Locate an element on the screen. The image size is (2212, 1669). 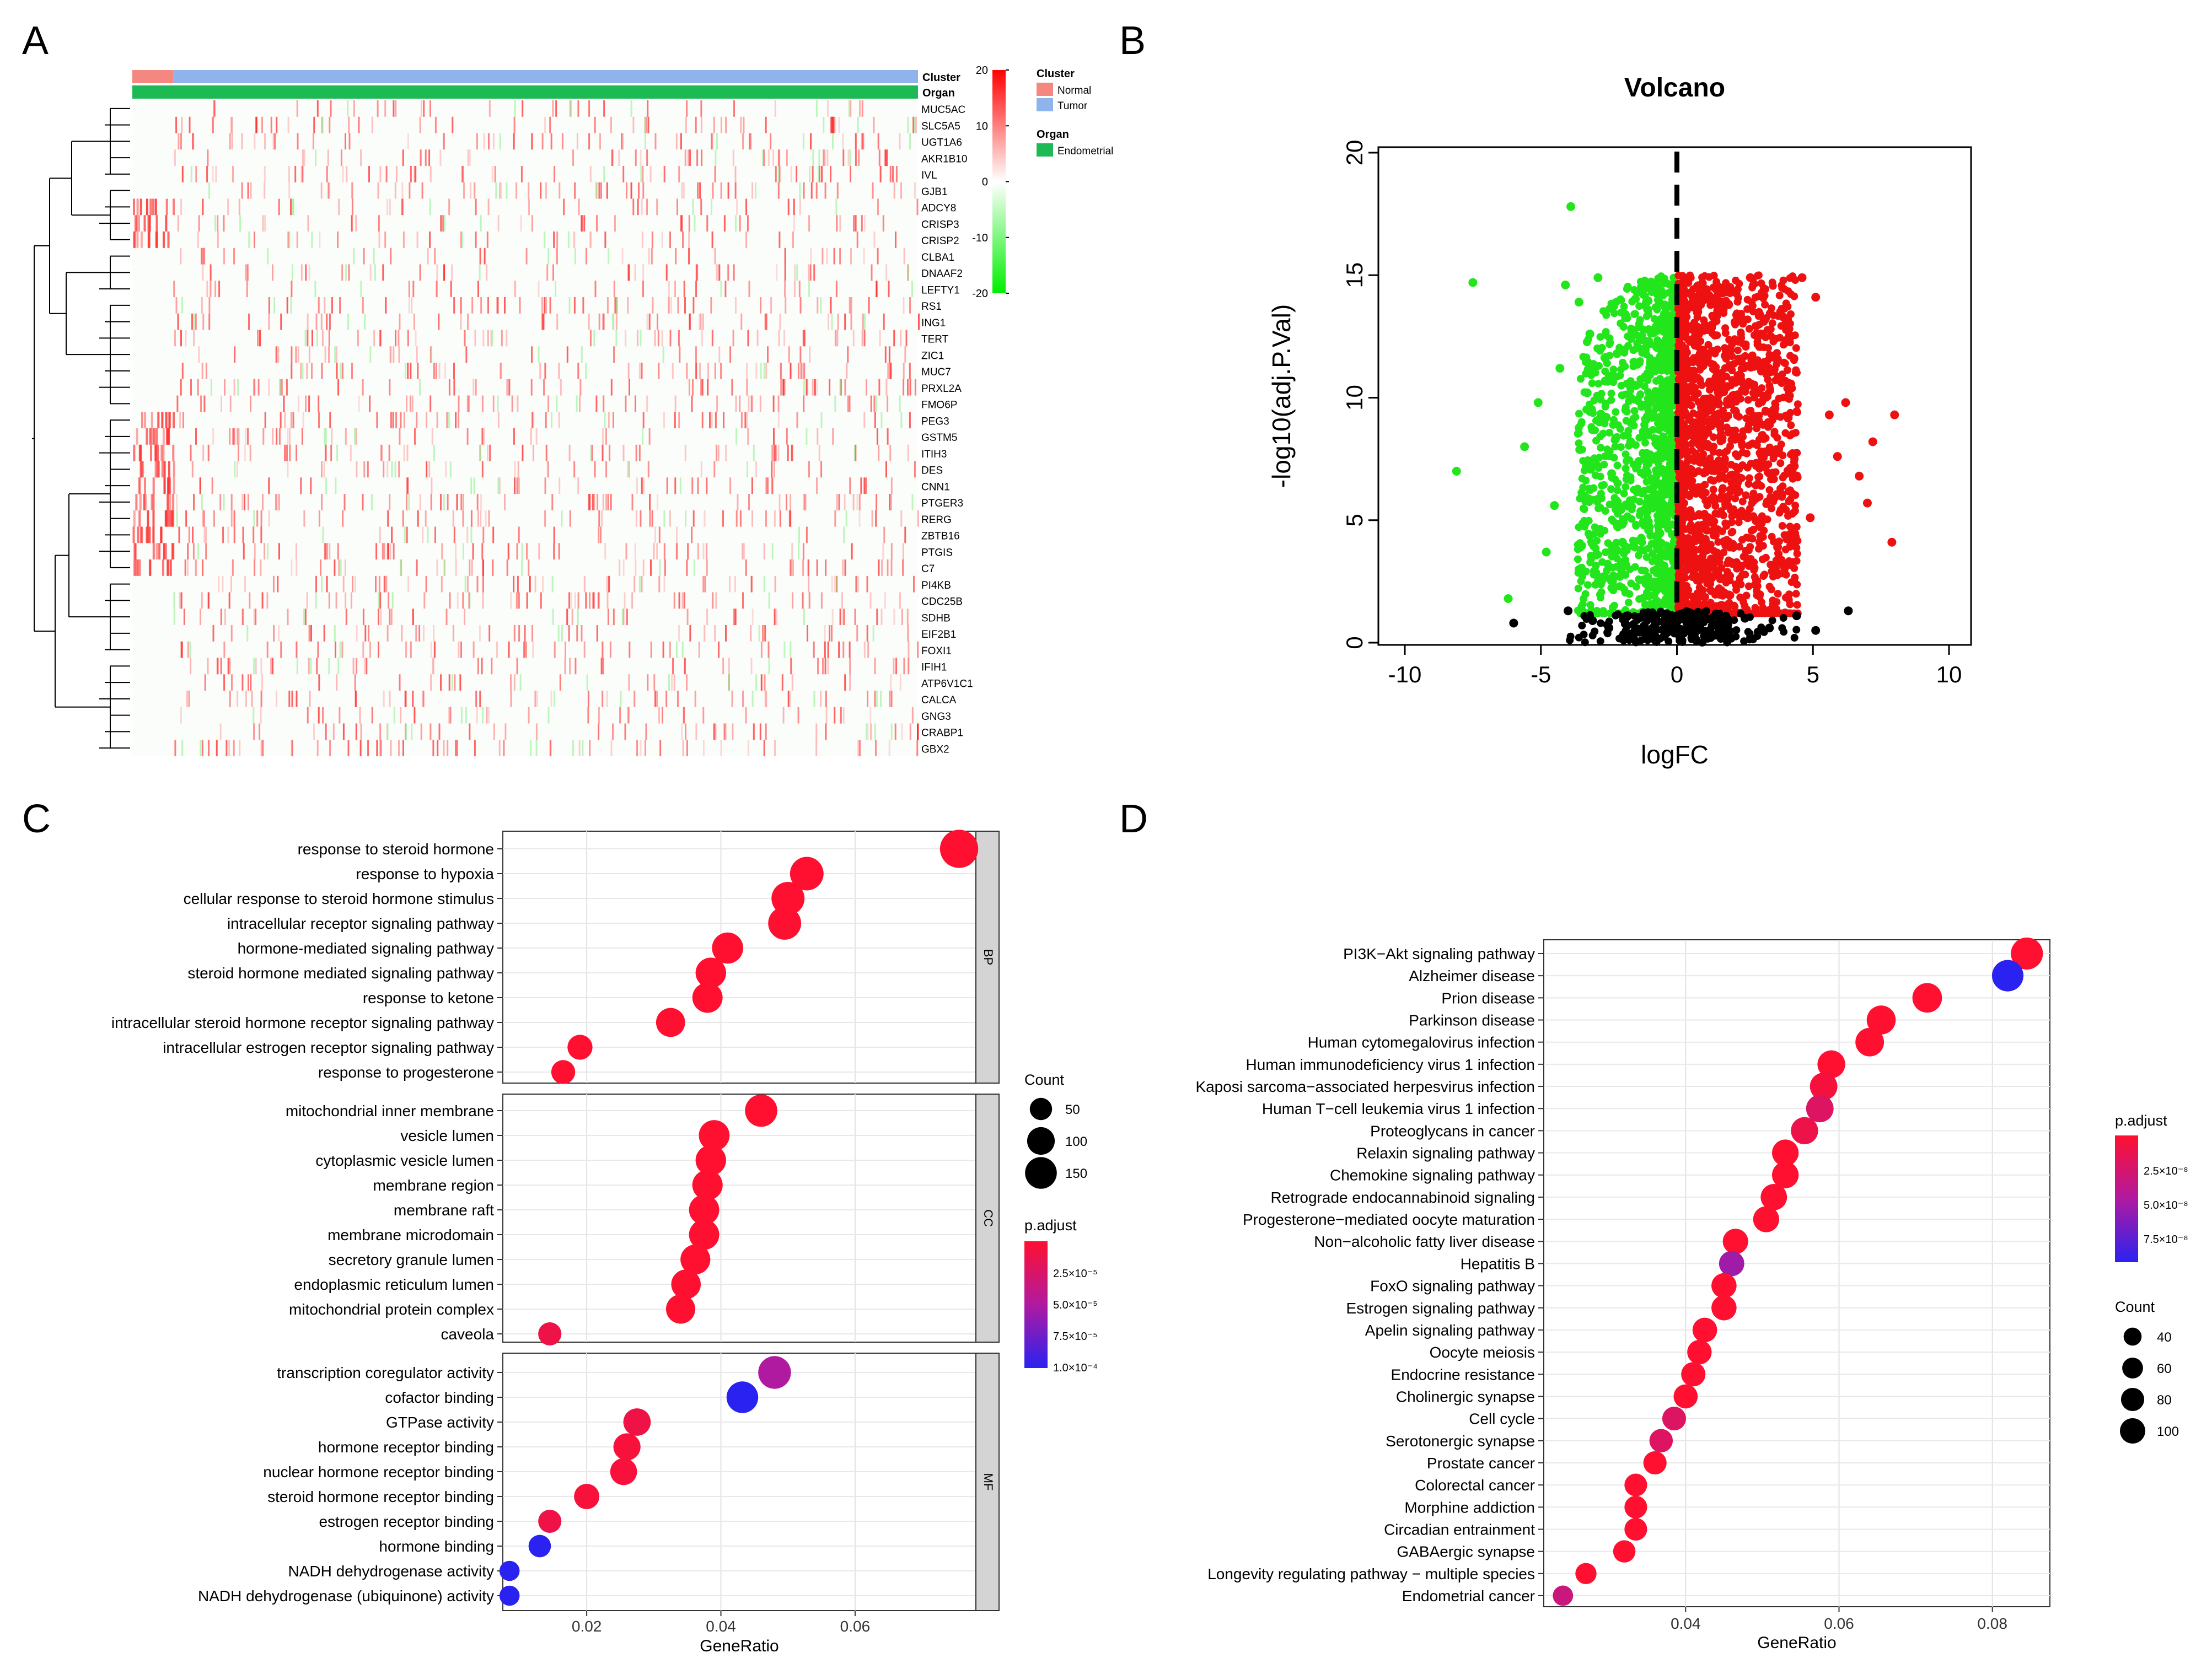
kegg-term-label: Prostate cancer is located at coordinates (1481, 1463).